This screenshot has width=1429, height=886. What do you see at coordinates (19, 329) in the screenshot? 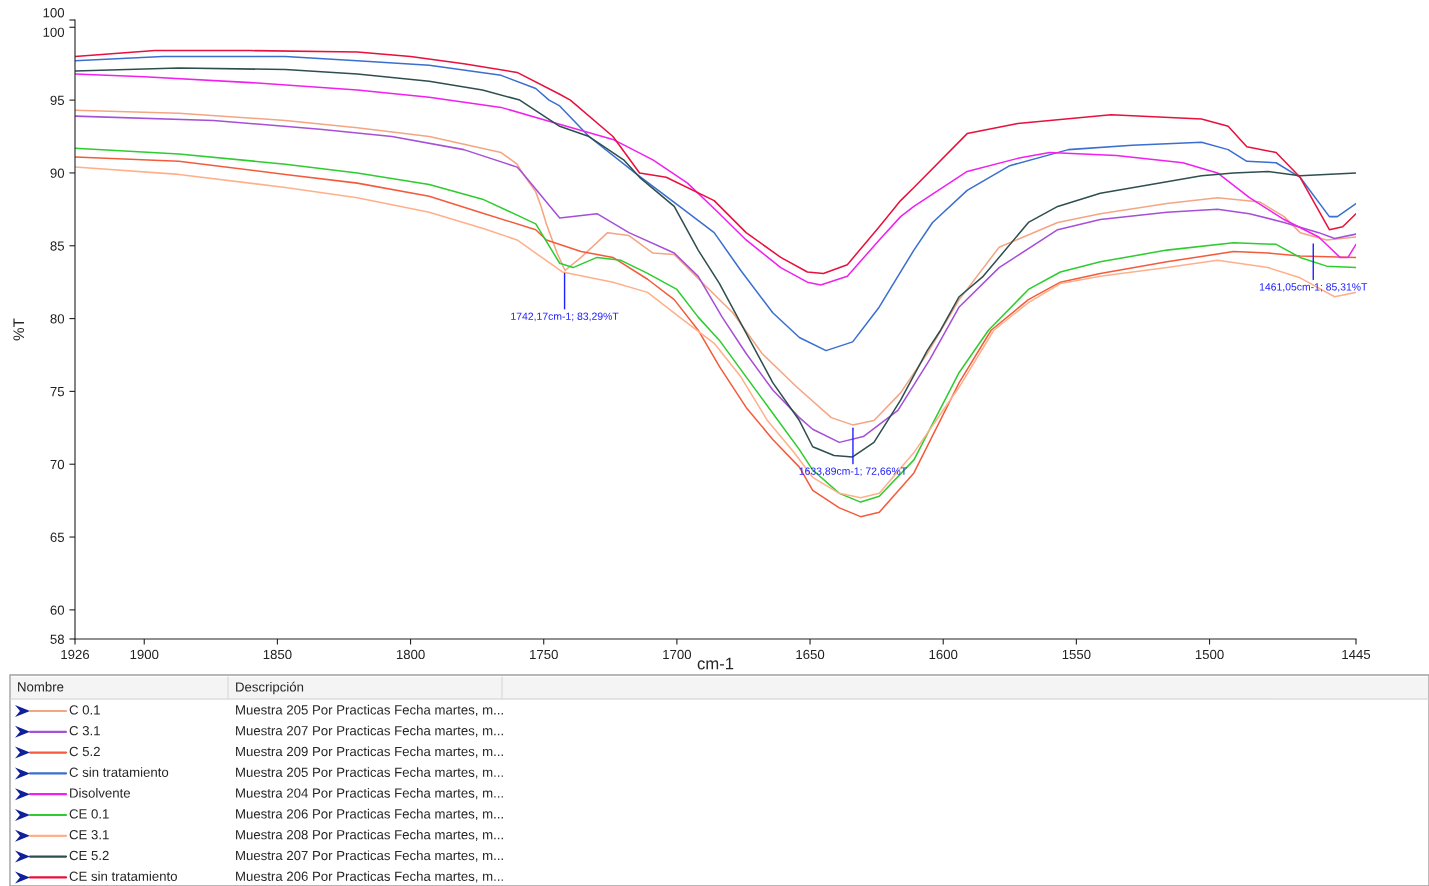
I see `y-axis-title: %T` at bounding box center [19, 329].